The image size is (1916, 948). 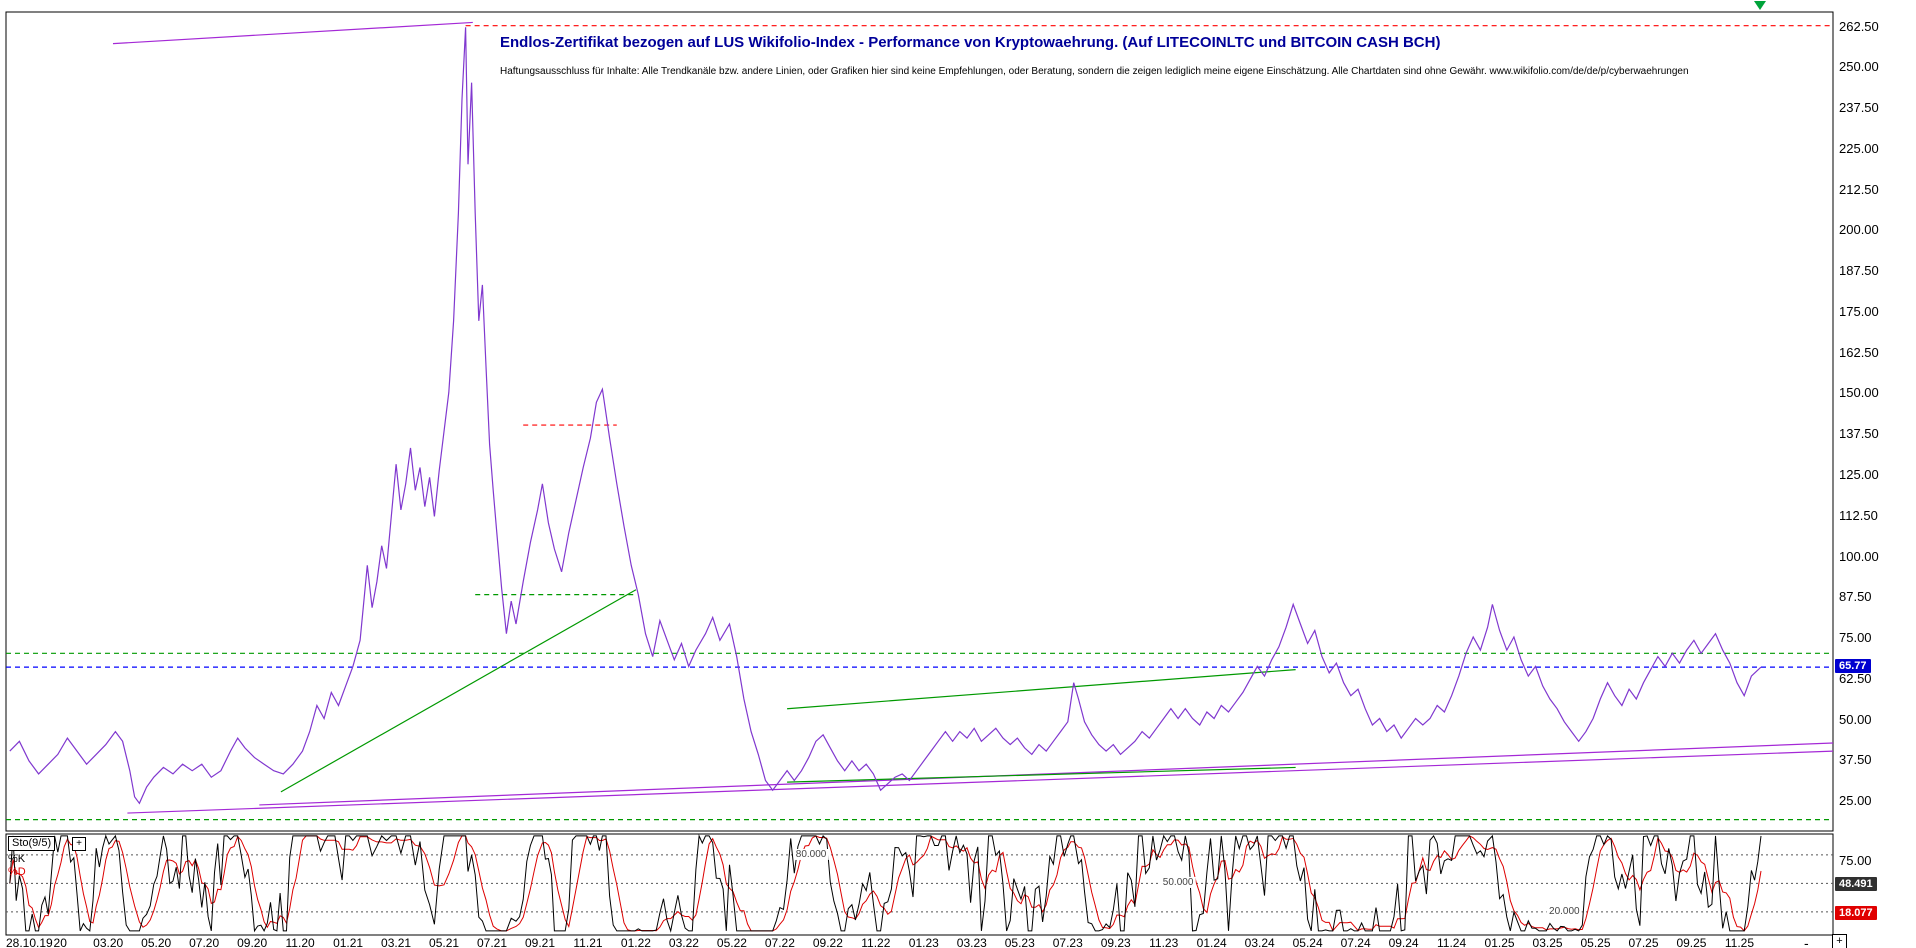 I want to click on x-axis-label: 05.22, so click(x=731, y=942).